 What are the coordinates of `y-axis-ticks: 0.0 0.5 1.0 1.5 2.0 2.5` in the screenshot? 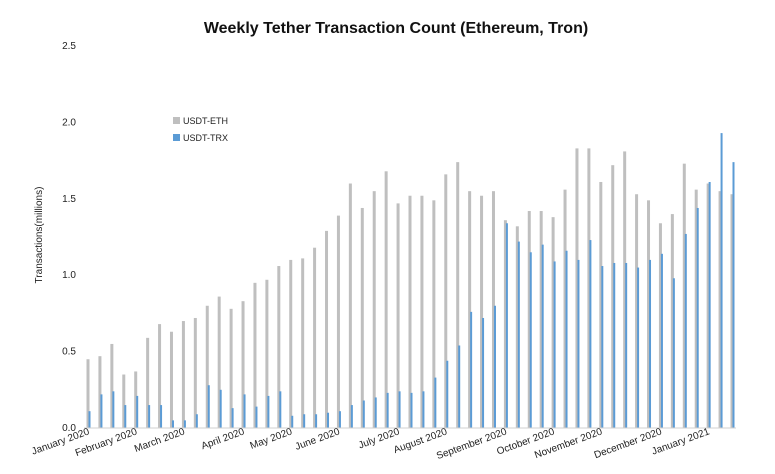 It's located at (69, 237).